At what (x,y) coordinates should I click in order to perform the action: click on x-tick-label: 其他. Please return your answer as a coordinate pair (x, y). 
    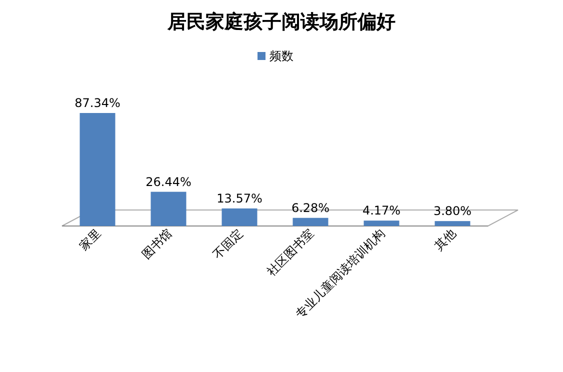
    Looking at the image, I should click on (445, 240).